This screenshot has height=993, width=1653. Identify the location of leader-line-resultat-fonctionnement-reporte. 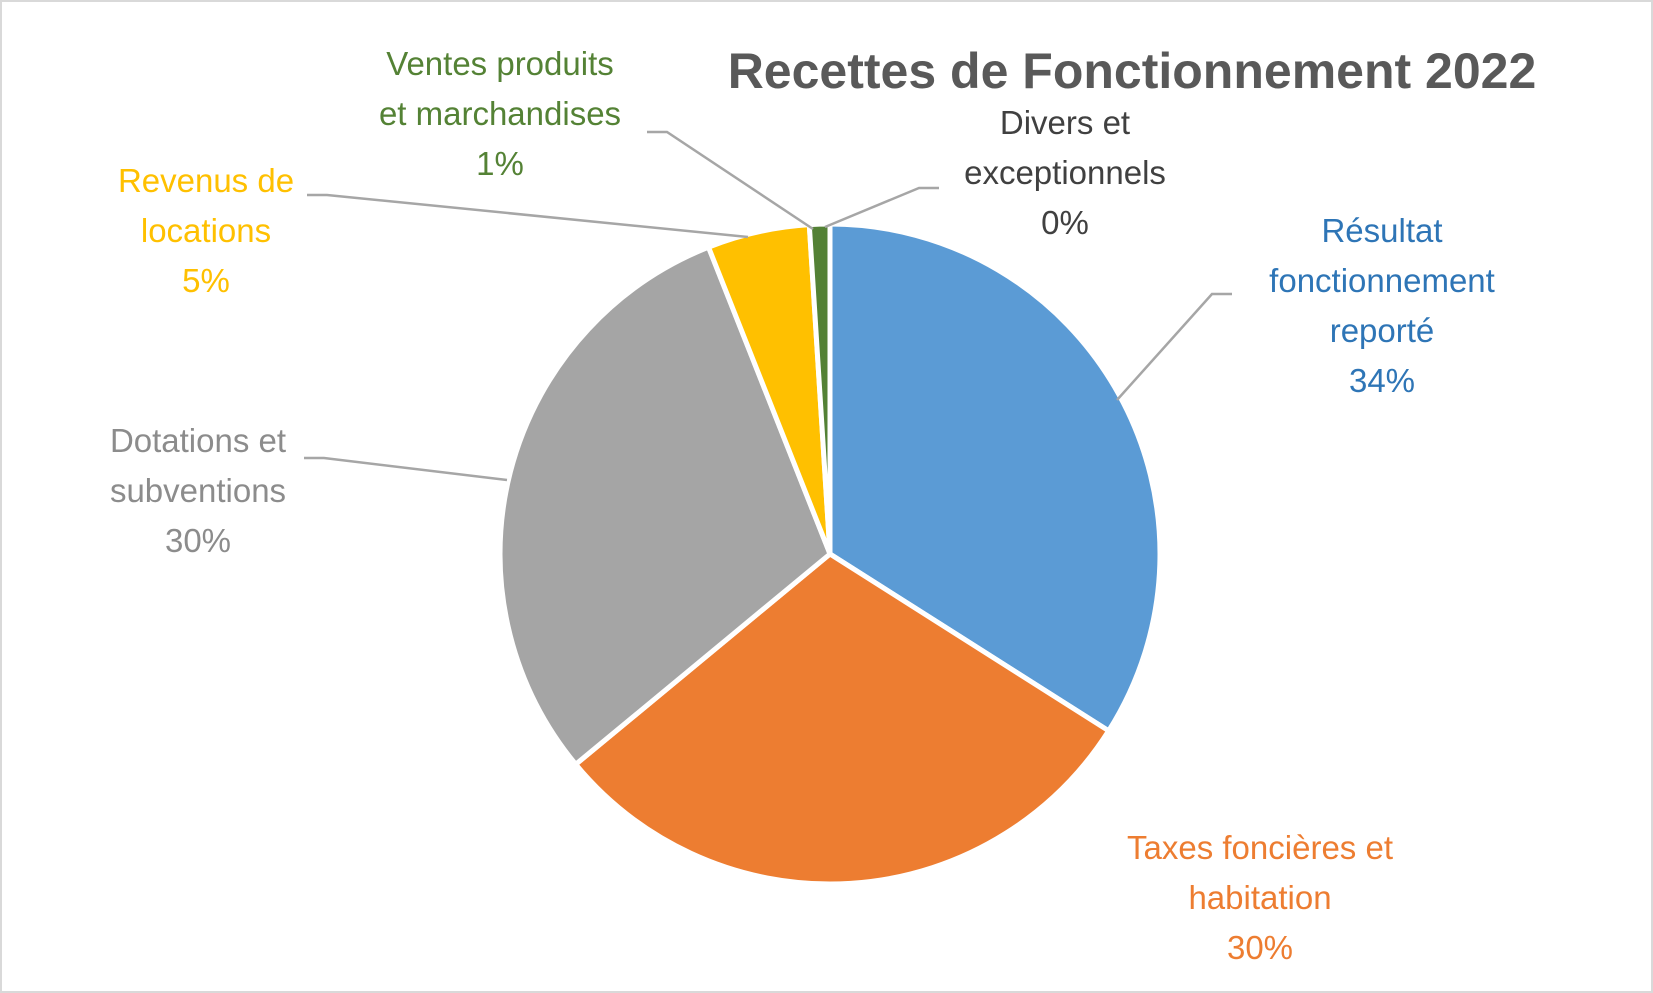
(1174, 346).